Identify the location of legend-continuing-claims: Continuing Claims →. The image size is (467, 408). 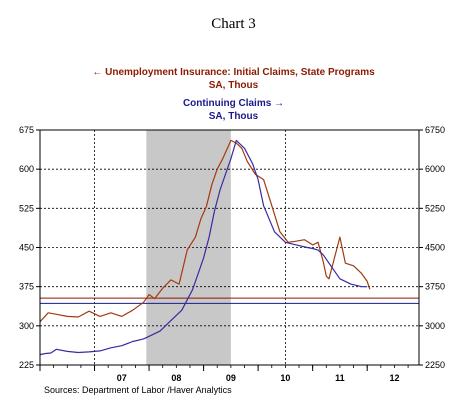
(233, 103).